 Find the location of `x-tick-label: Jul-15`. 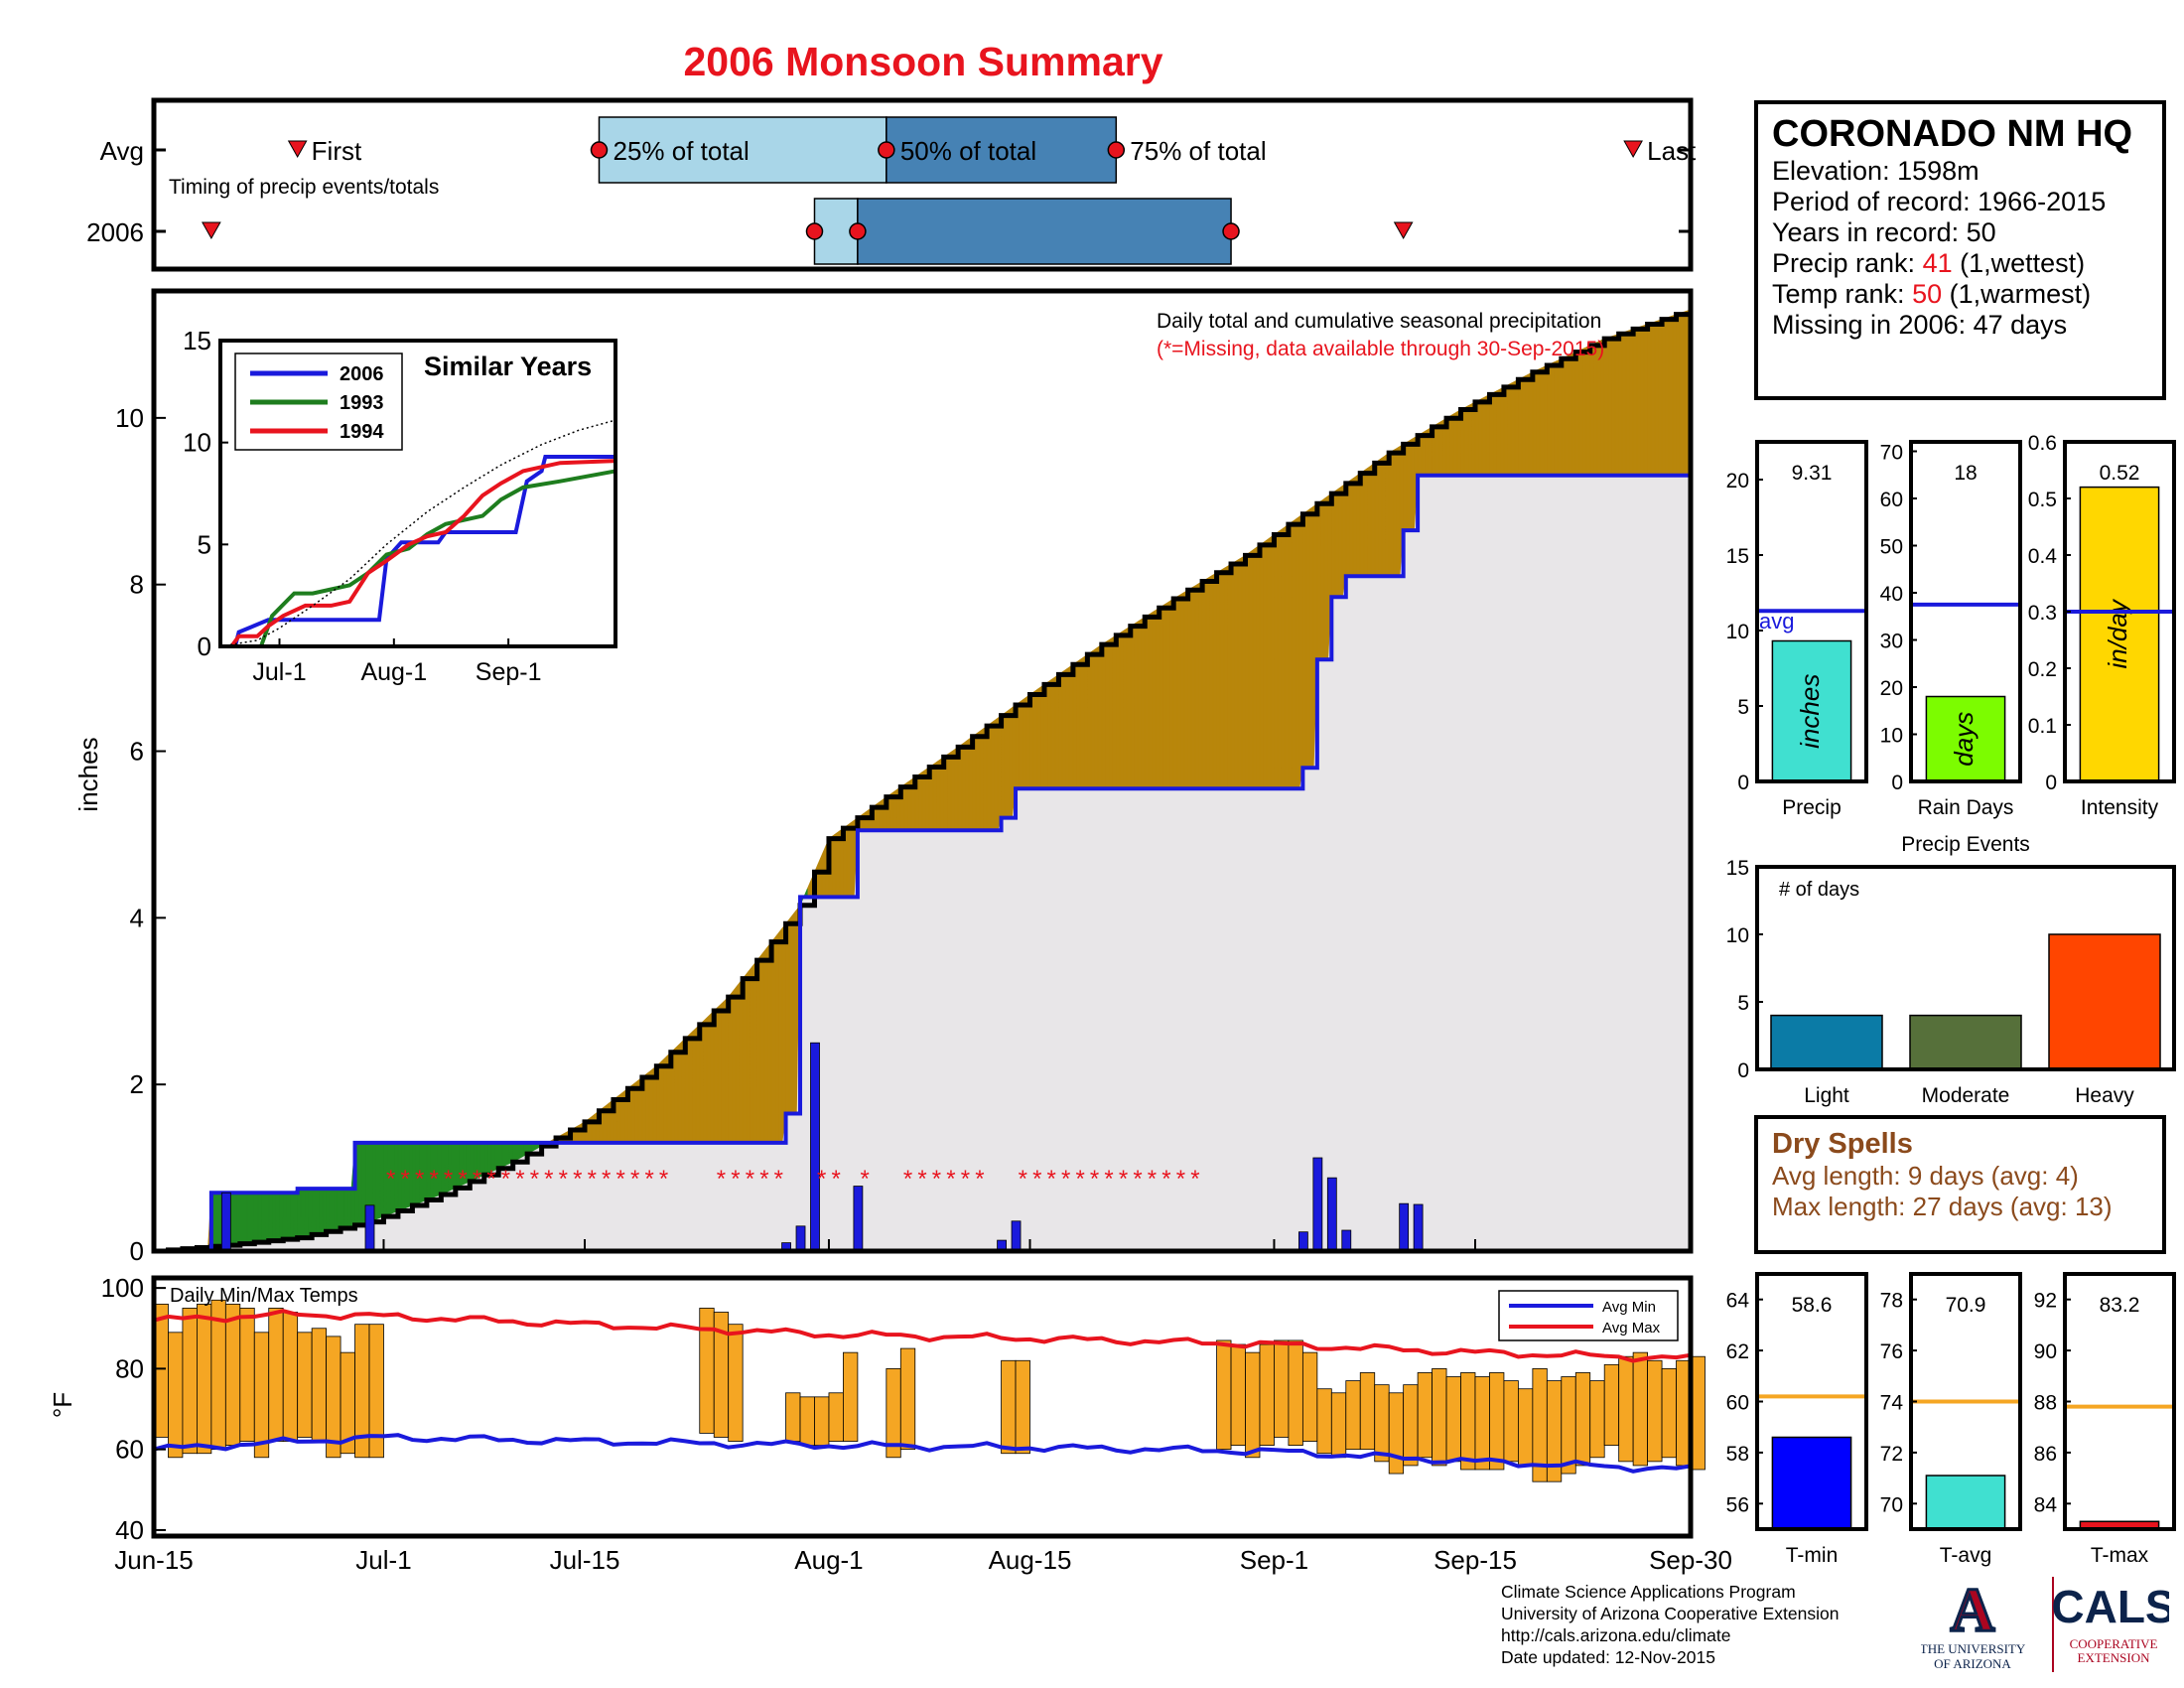

x-tick-label: Jul-15 is located at coordinates (585, 1560).